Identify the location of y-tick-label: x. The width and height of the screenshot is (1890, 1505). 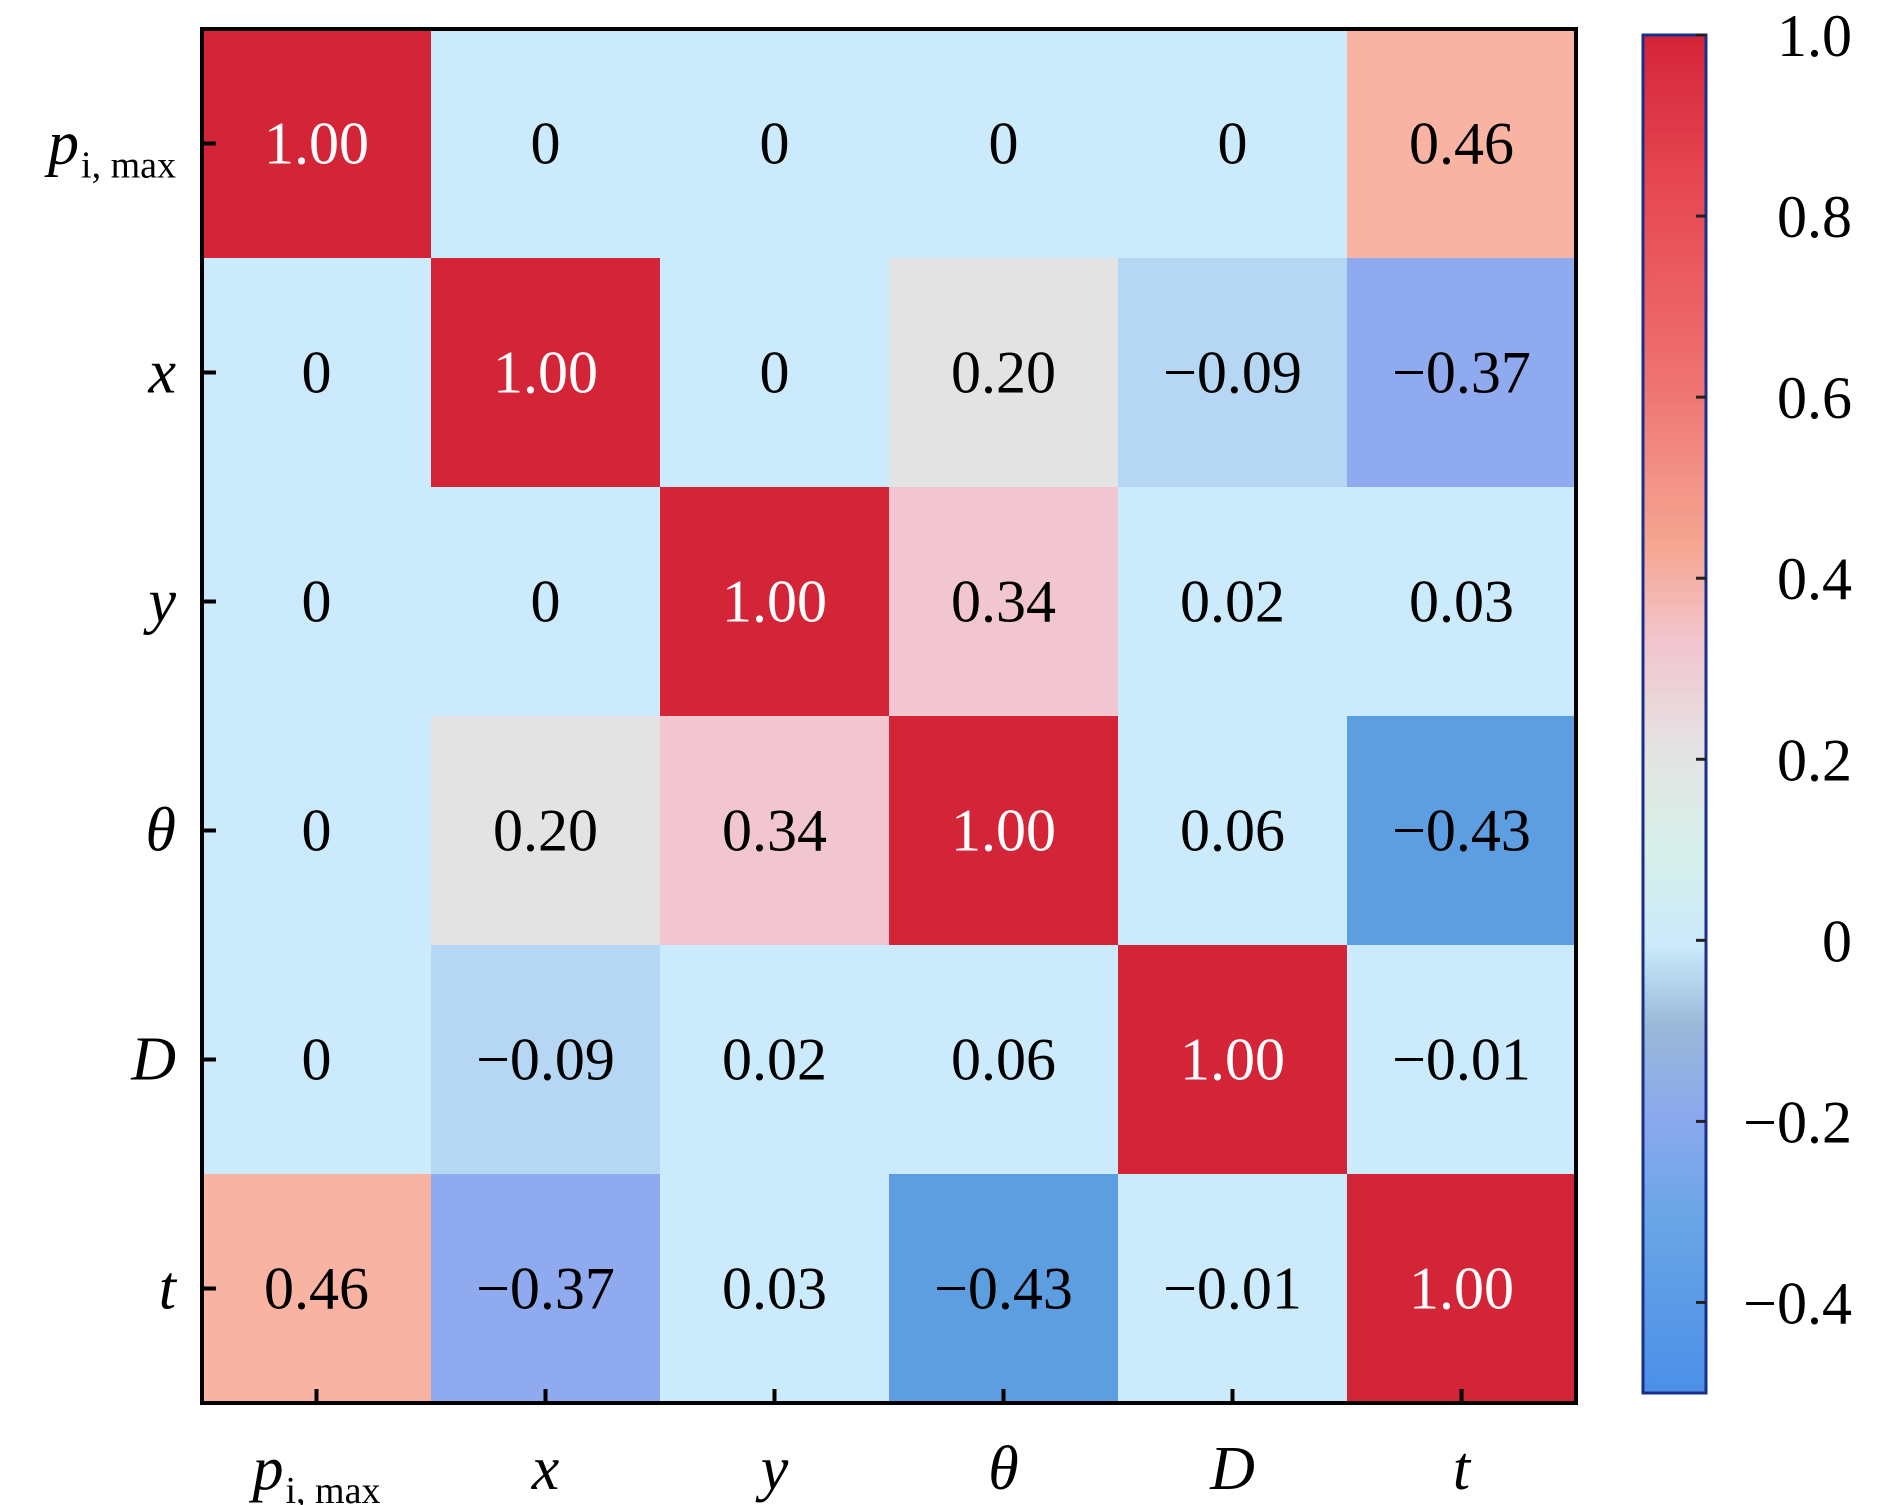
(161, 373).